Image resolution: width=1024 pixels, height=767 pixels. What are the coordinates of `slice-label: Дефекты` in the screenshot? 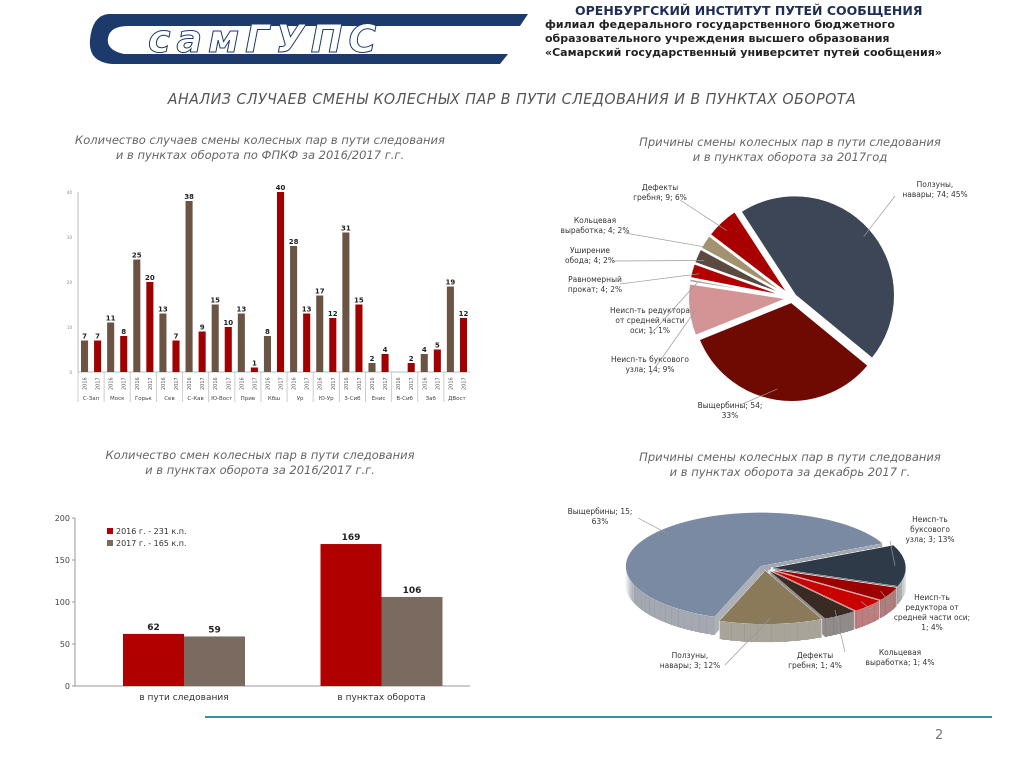 It's located at (815, 655).